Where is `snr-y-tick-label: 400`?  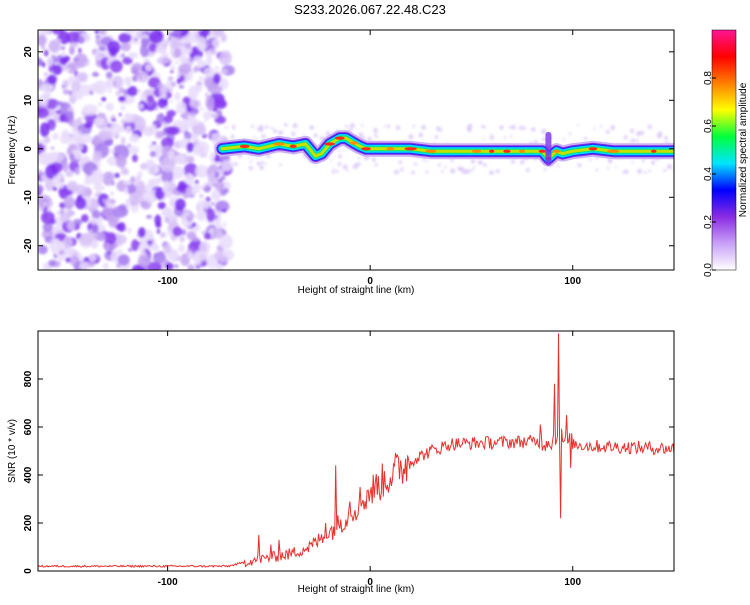
snr-y-tick-label: 400 is located at coordinates (28, 474).